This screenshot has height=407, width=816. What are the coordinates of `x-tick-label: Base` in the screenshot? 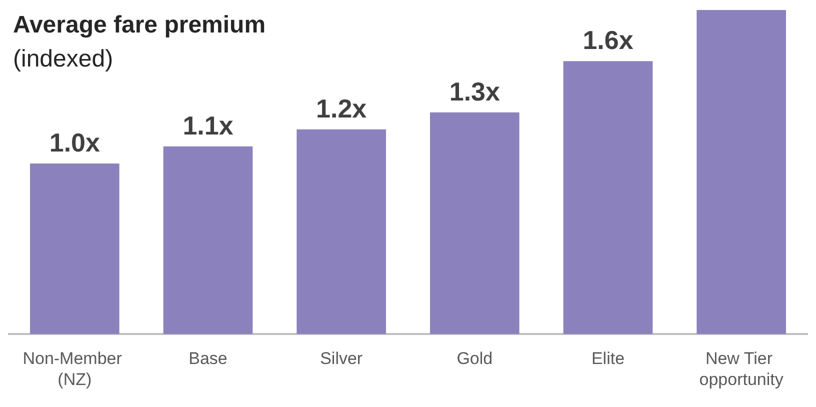 It's located at (208, 358).